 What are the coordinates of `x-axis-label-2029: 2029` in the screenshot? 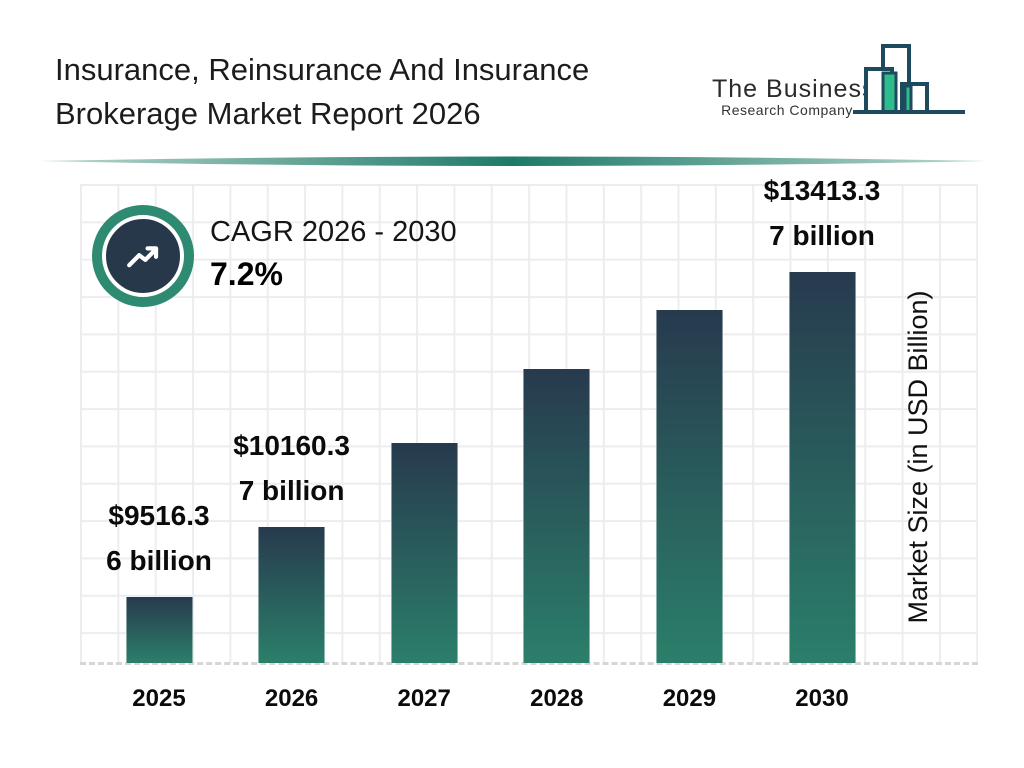 It's located at (689, 698).